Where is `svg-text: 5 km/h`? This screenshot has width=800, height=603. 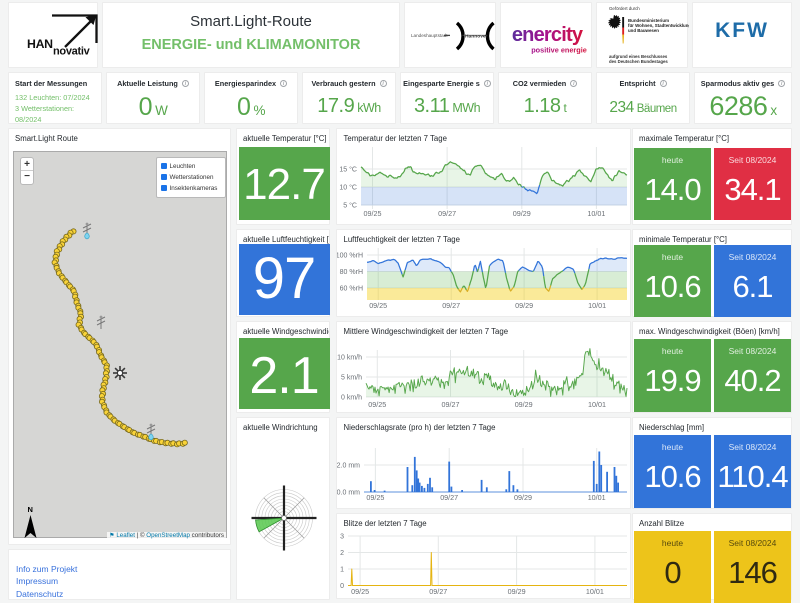 svg-text: 5 km/h is located at coordinates (351, 378).